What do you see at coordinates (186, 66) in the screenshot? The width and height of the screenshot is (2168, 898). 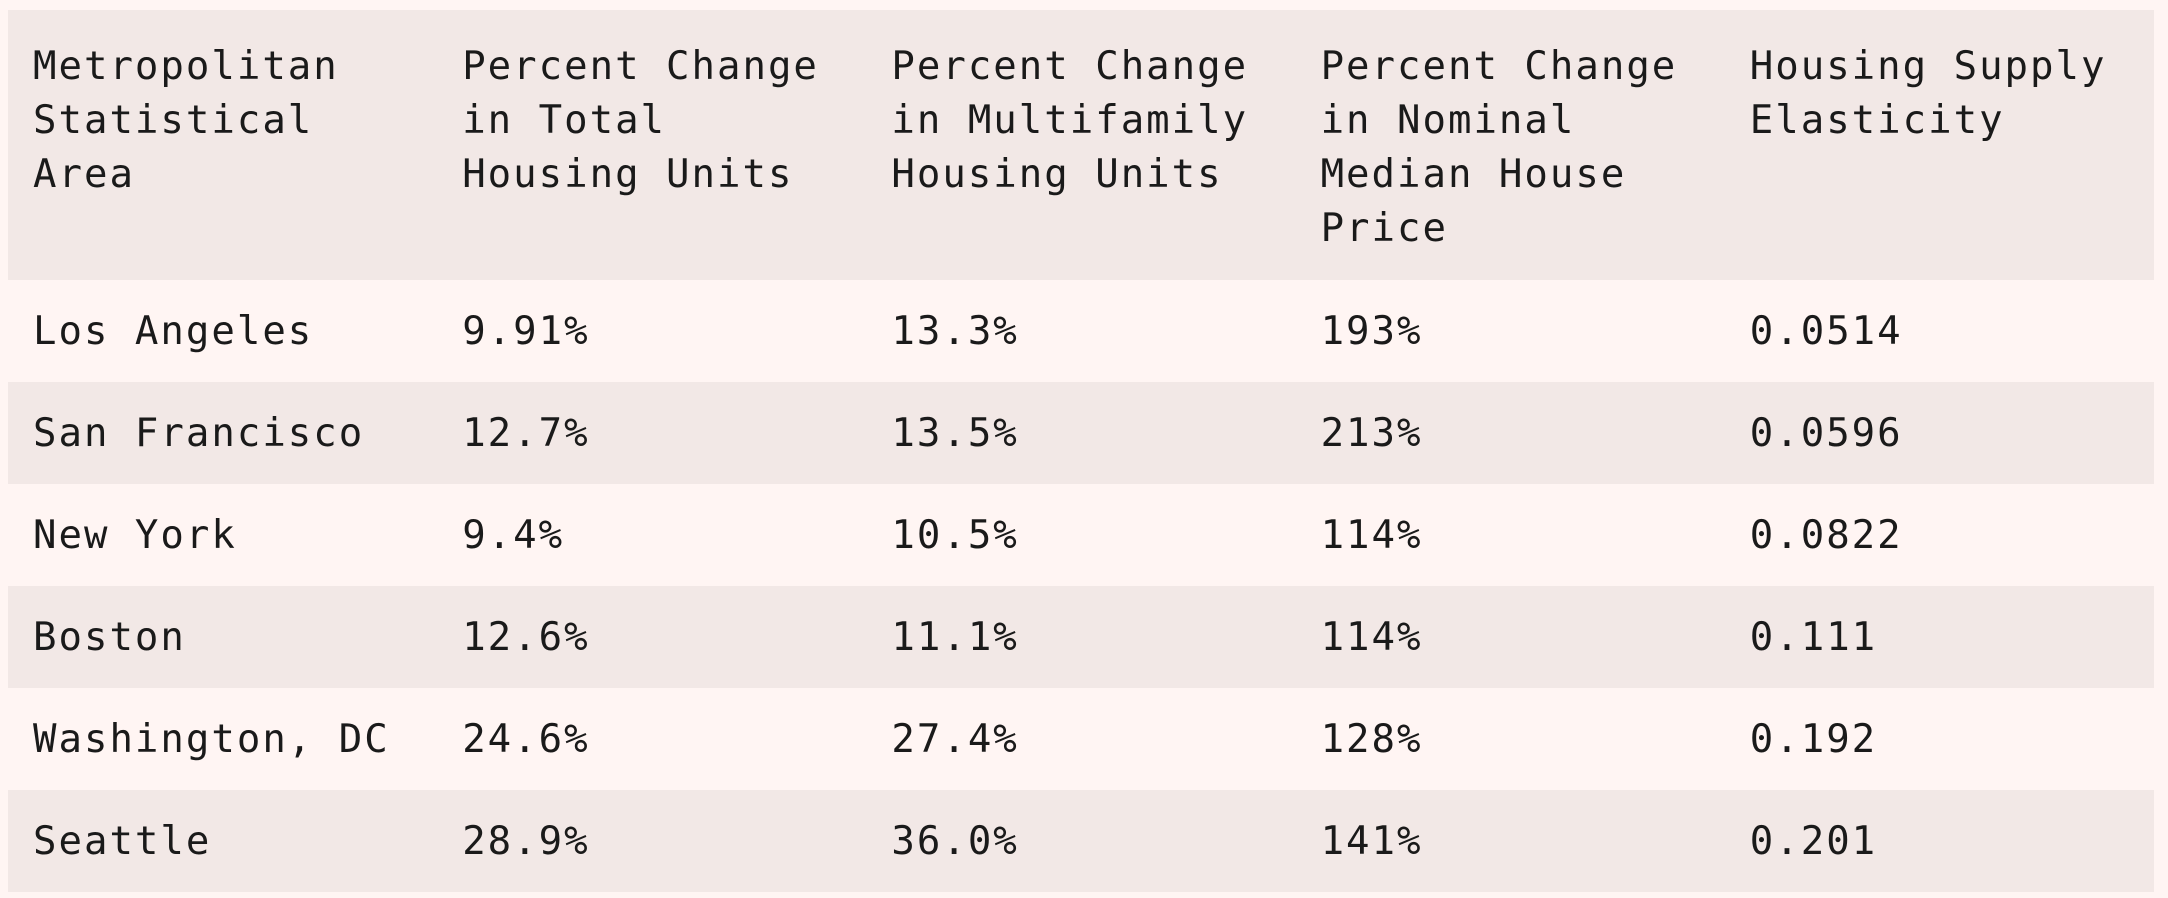 I see `header-line: Metropolitan` at bounding box center [186, 66].